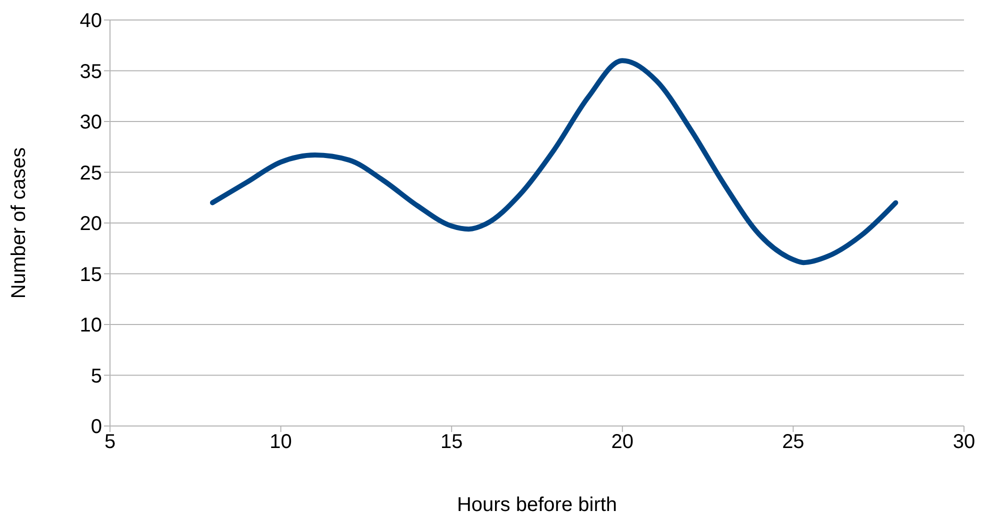 The width and height of the screenshot is (983, 523). What do you see at coordinates (451, 442) in the screenshot?
I see `x-tick-label: 15` at bounding box center [451, 442].